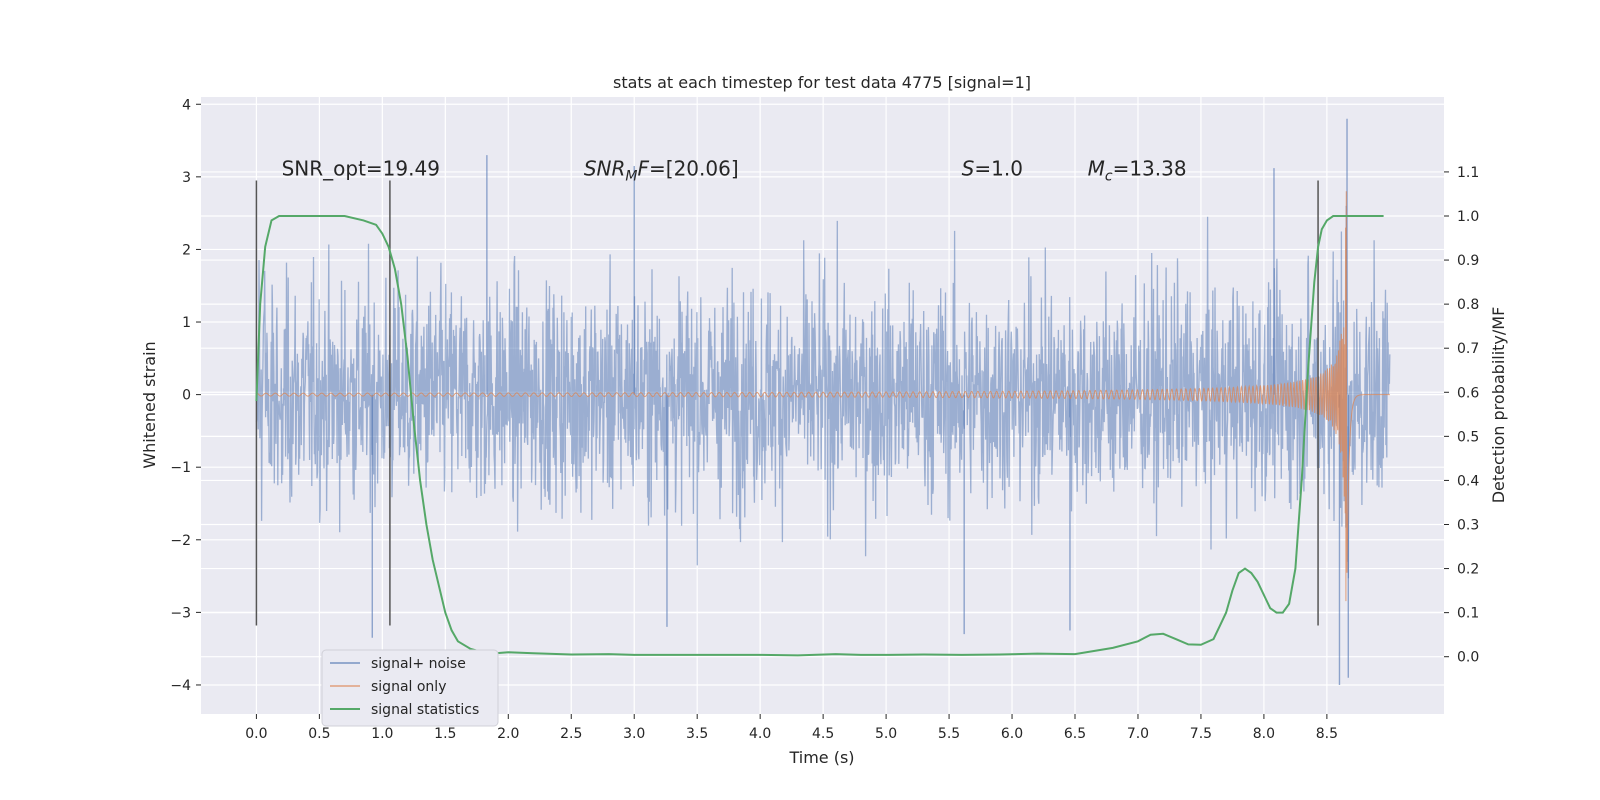 Image resolution: width=1600 pixels, height=800 pixels. What do you see at coordinates (661, 170) in the screenshot?
I see `annotation-snr-mf: SNRMF=[20.06]` at bounding box center [661, 170].